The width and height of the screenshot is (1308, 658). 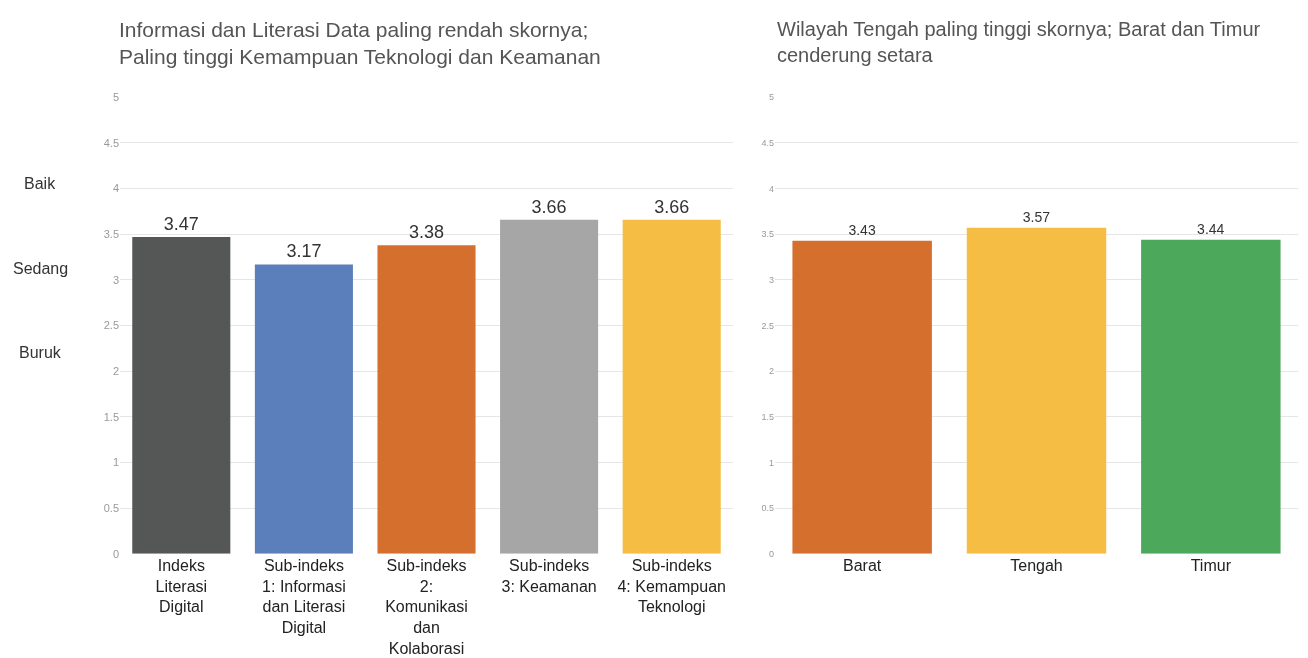 I want to click on chart-title: Informasi dan Literasi Data paling rendah skornya; Paling tinggi Kemampuan Teknologi dan Keamanan, so click(x=360, y=43).